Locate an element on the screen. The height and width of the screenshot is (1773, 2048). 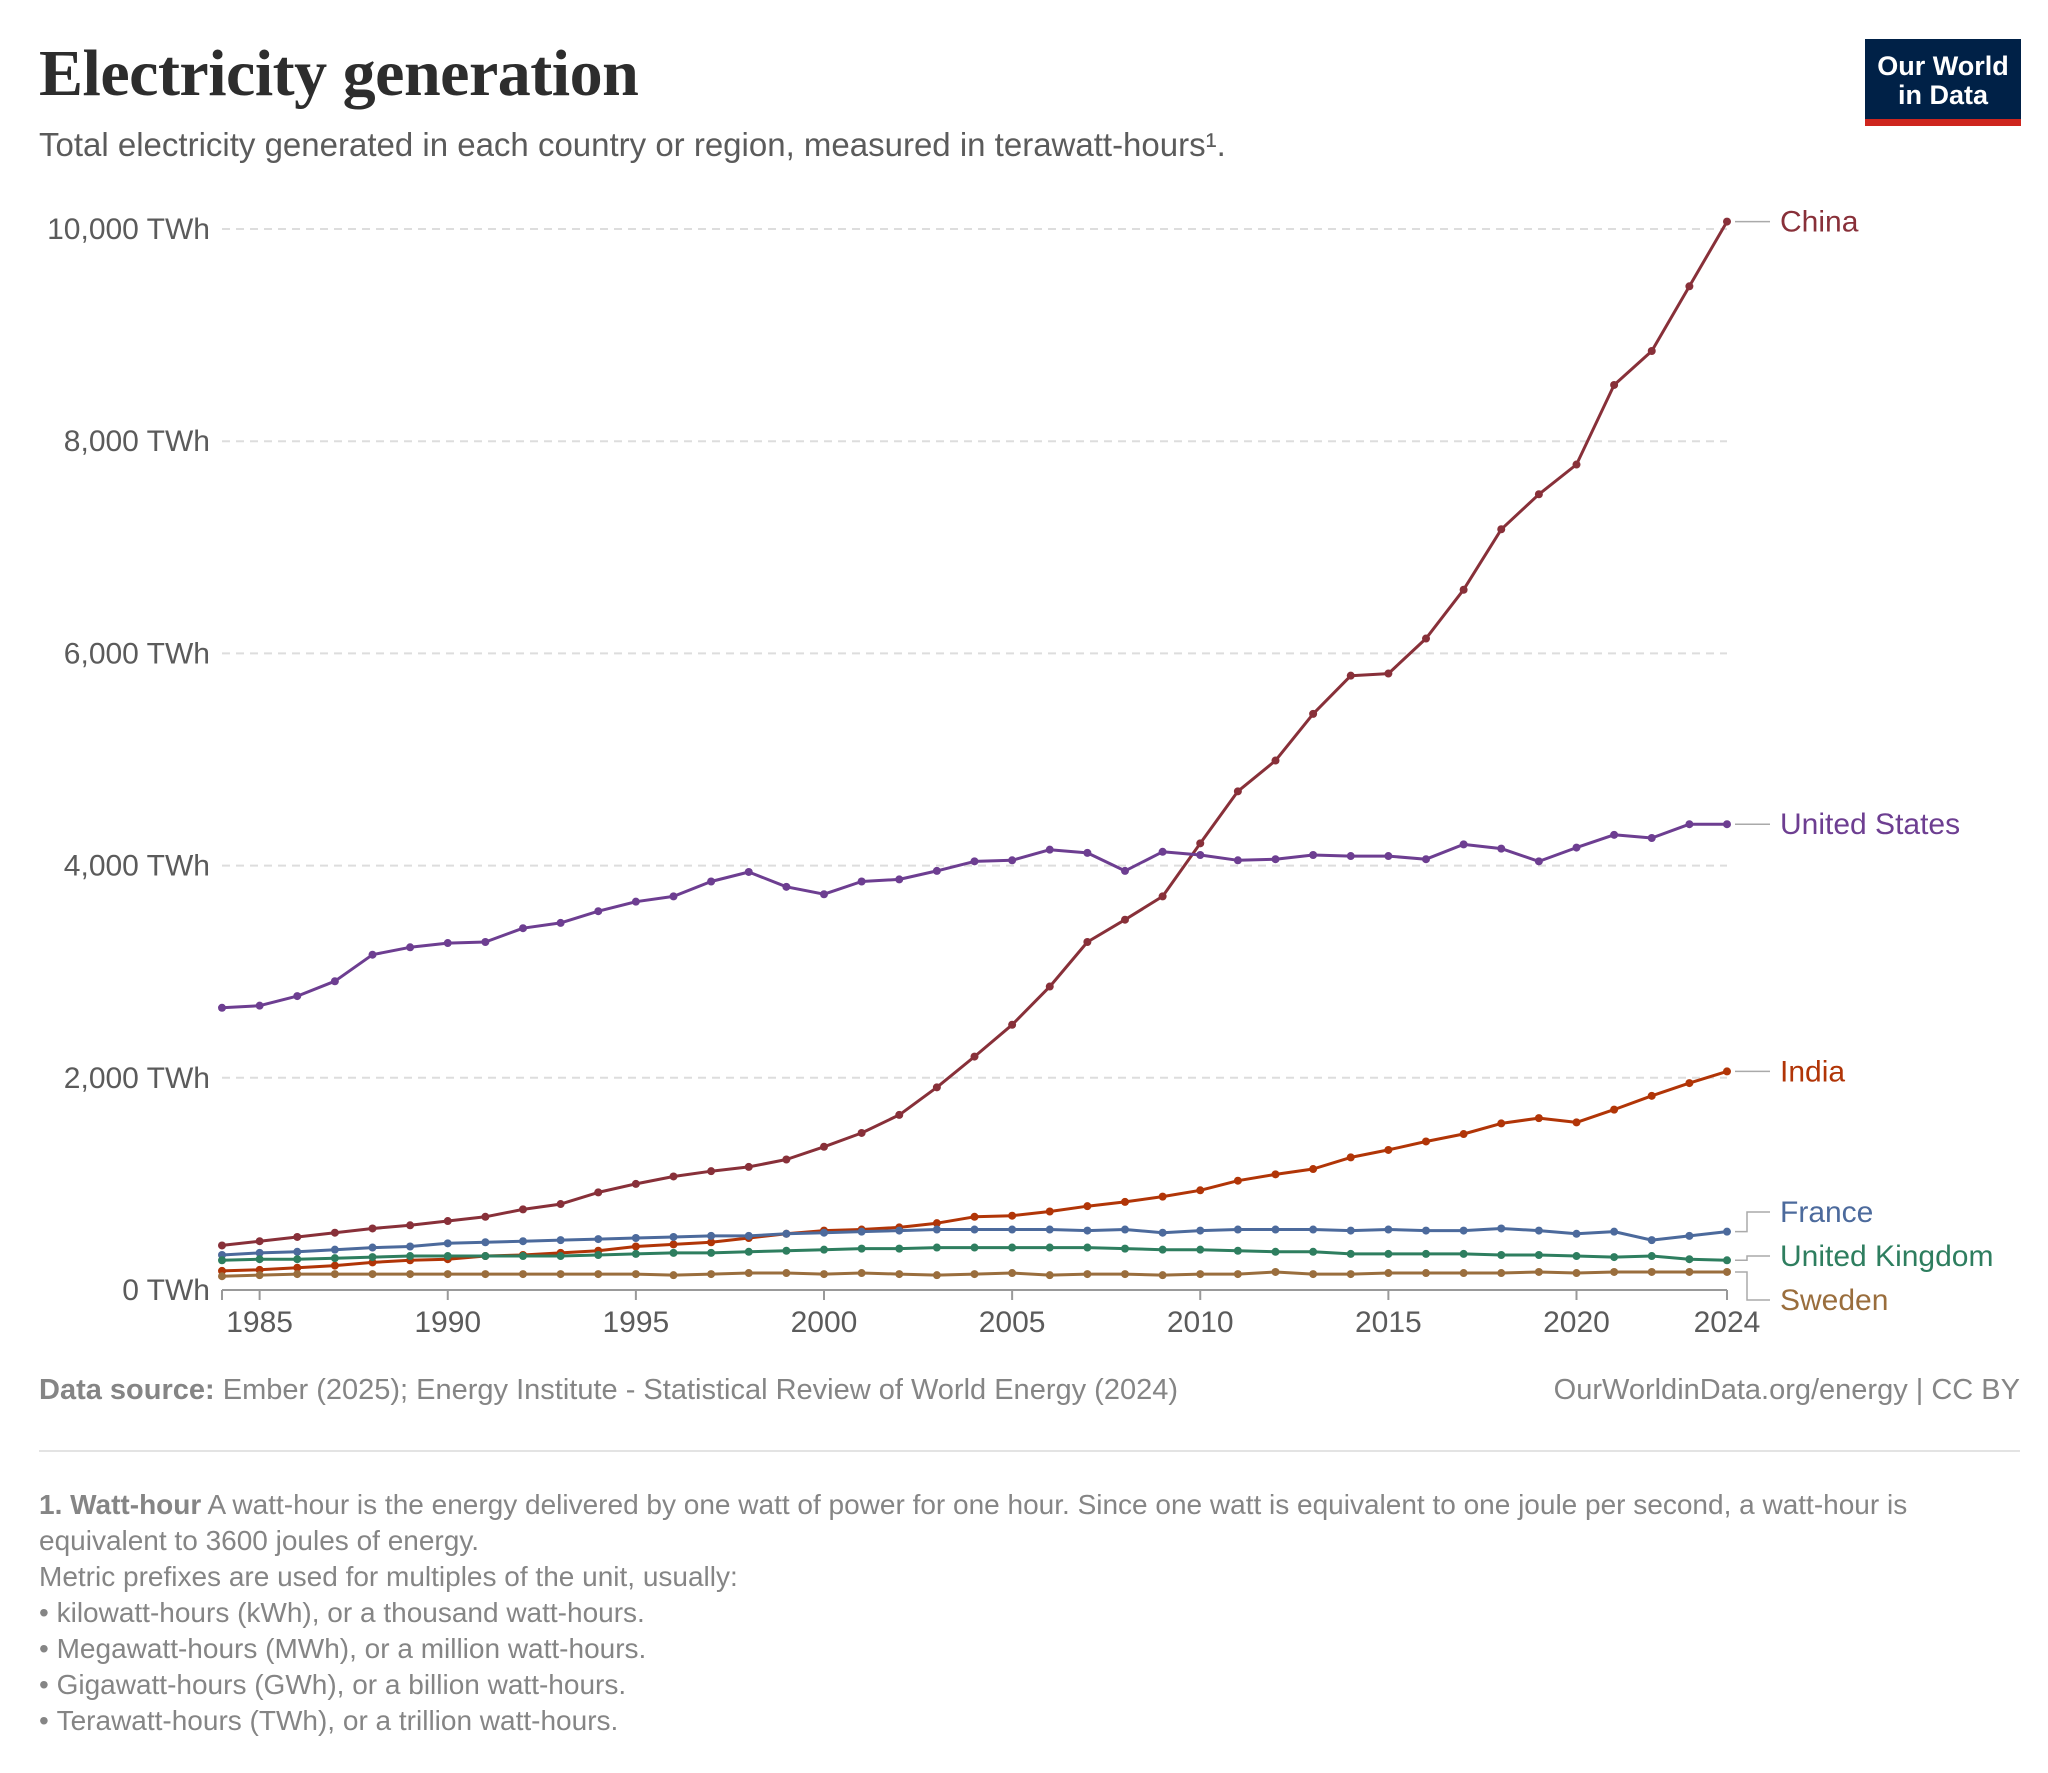
data-source-label: Data source: is located at coordinates (127, 1390).